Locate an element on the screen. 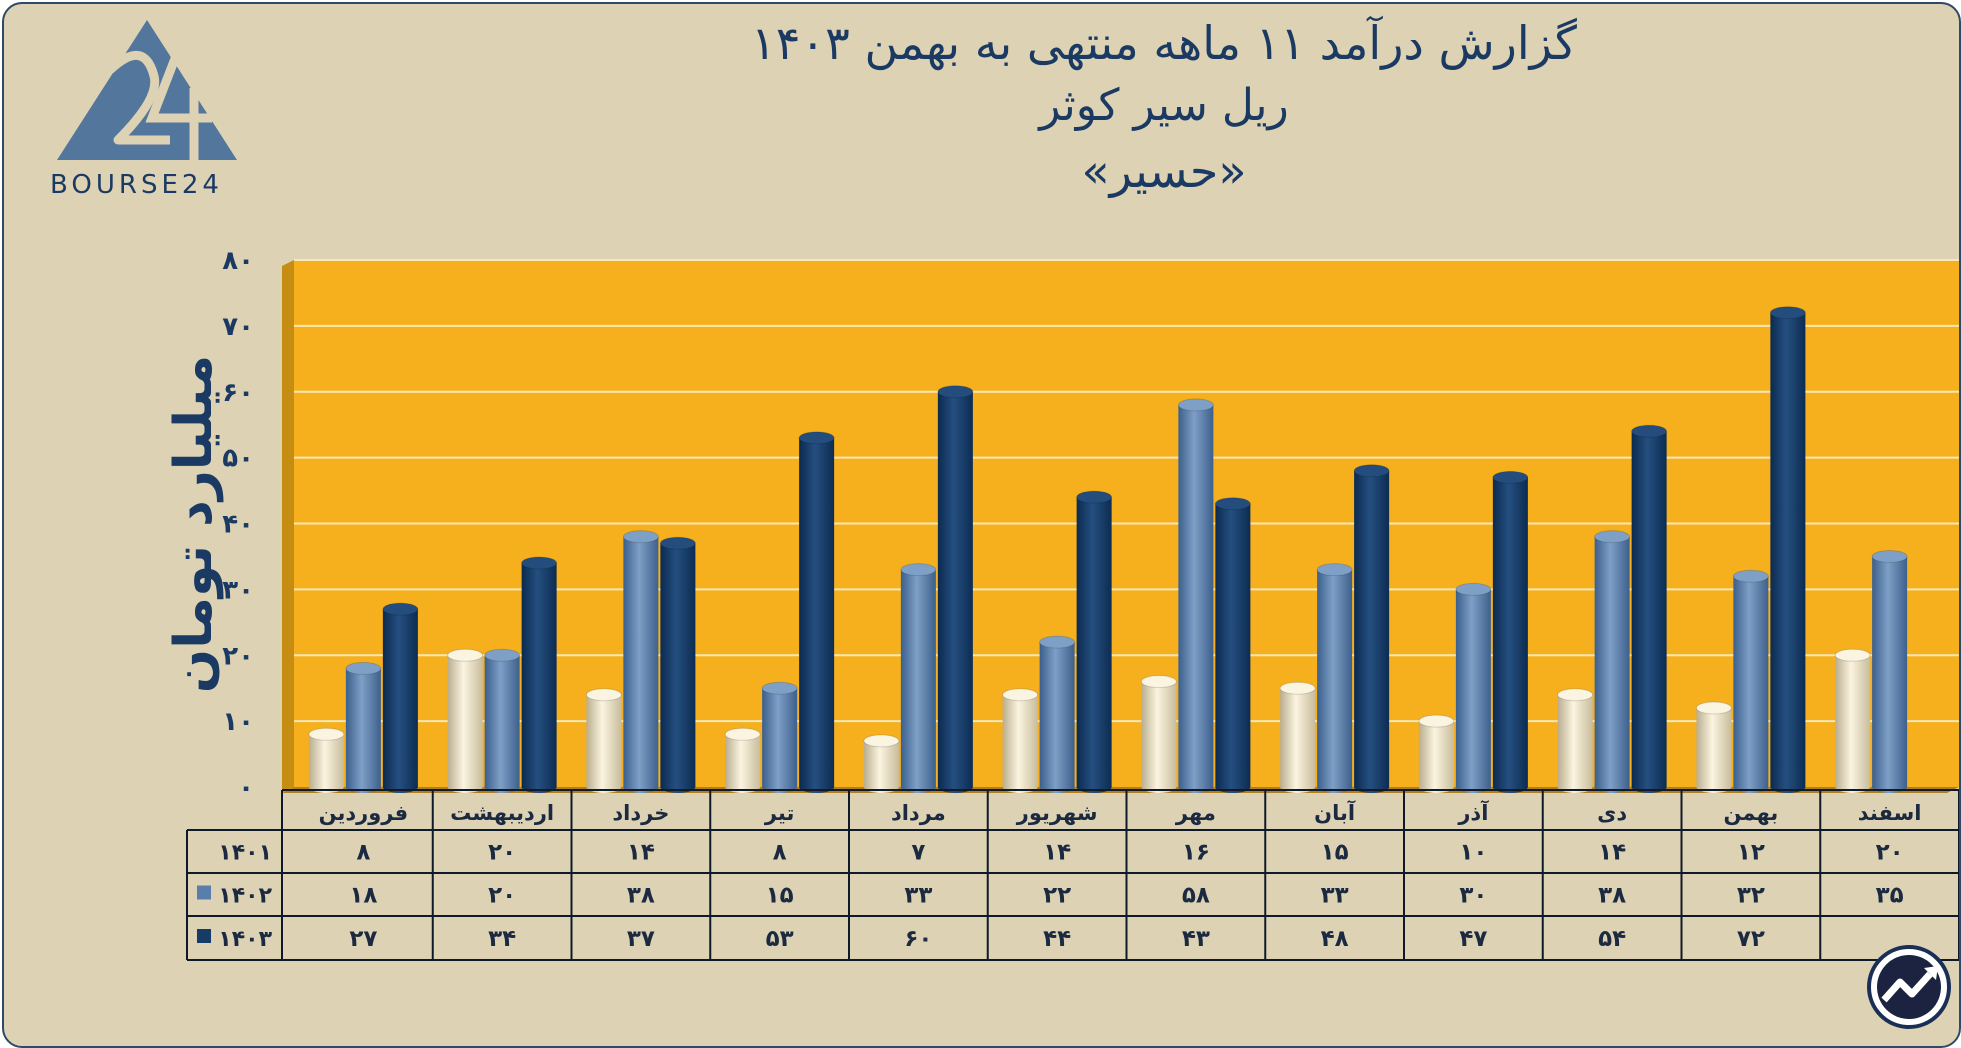  x-tick-label: اسفند is located at coordinates (1890, 813).